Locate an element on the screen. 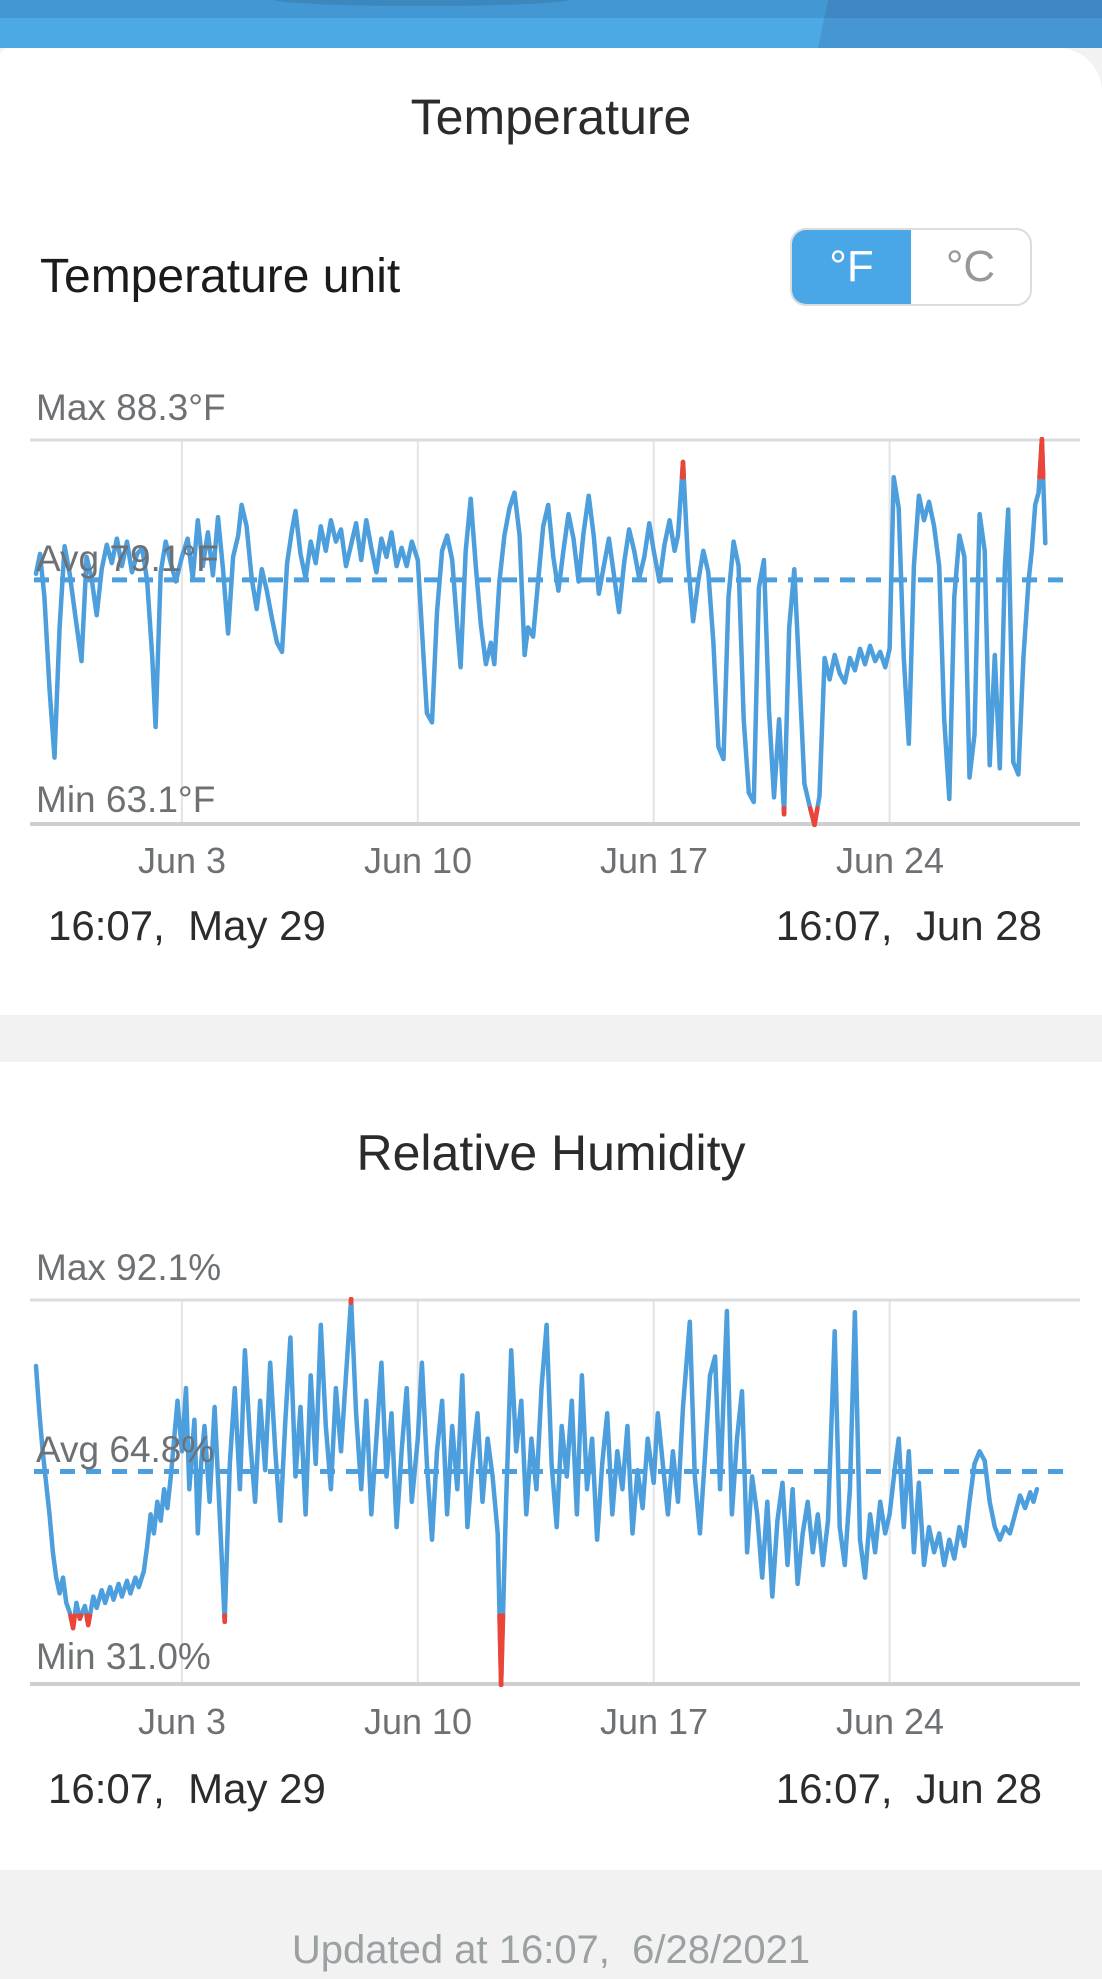  header-arc-decoration is located at coordinates (422, 3).